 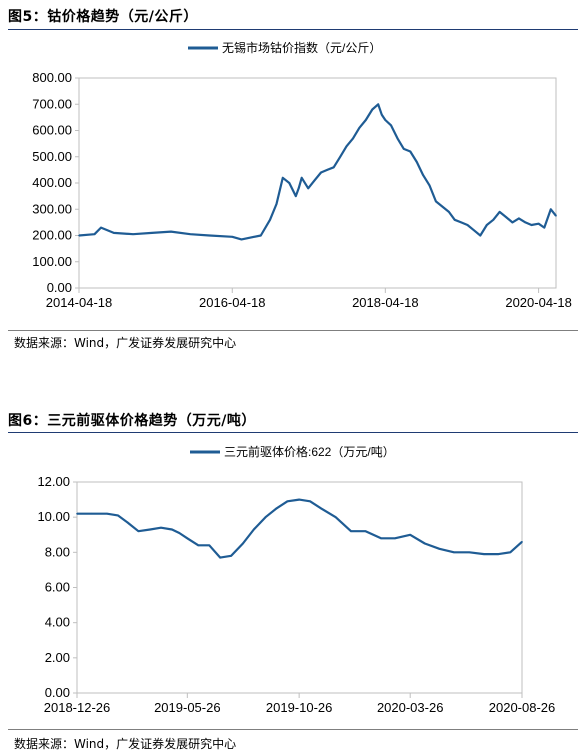 What do you see at coordinates (301, 47) in the screenshot?
I see `legend-label: 无锡市场钴价指数（元/公斤）` at bounding box center [301, 47].